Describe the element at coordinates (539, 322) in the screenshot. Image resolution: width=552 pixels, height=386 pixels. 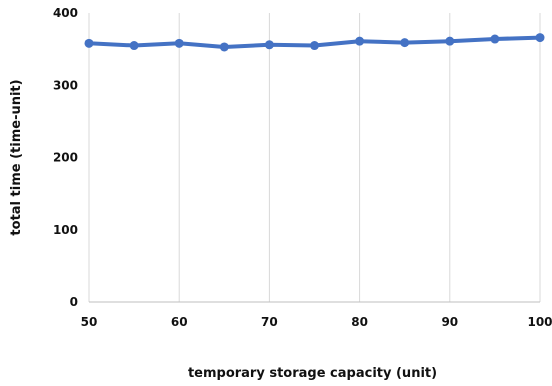
I see `x-tick-label: 100` at that location.